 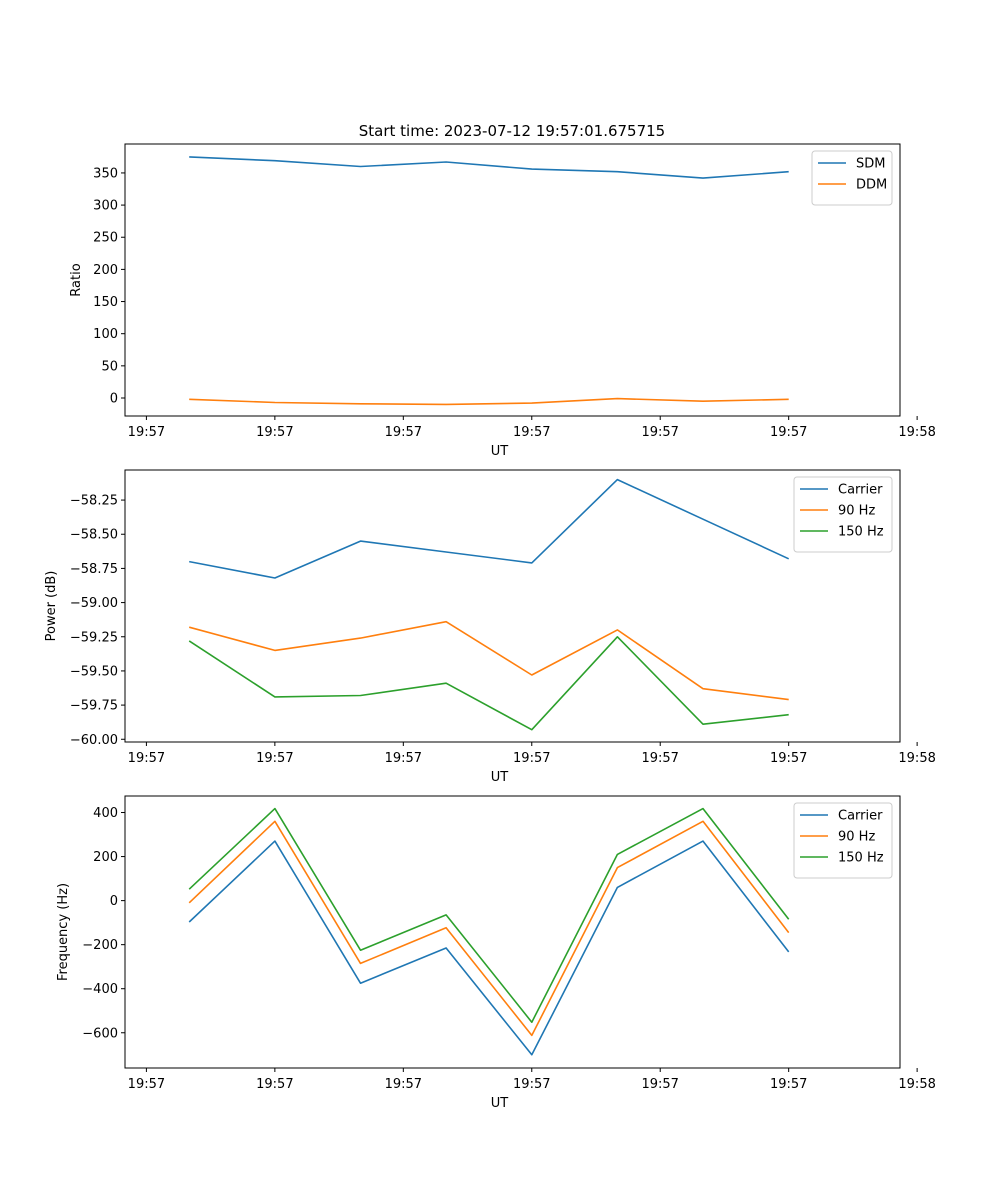 What do you see at coordinates (916, 432) in the screenshot?
I see `ratio-xtick-label: 19:58` at bounding box center [916, 432].